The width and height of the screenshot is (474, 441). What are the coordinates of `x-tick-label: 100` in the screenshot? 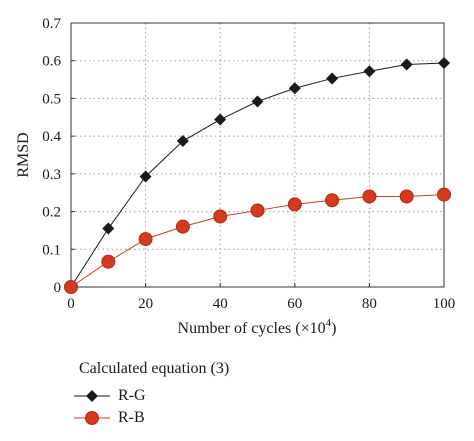 It's located at (444, 304).